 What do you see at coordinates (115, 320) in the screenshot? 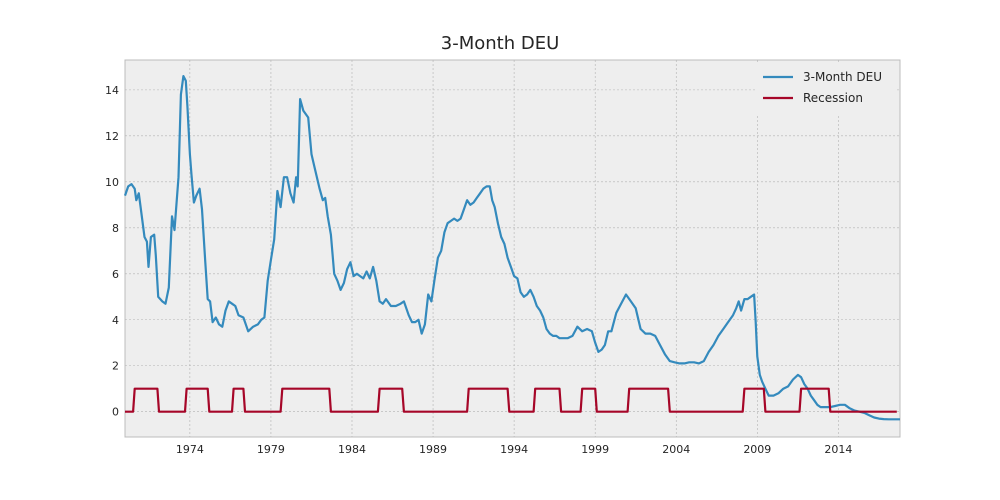
I see `y-tick-label: 4` at bounding box center [115, 320].